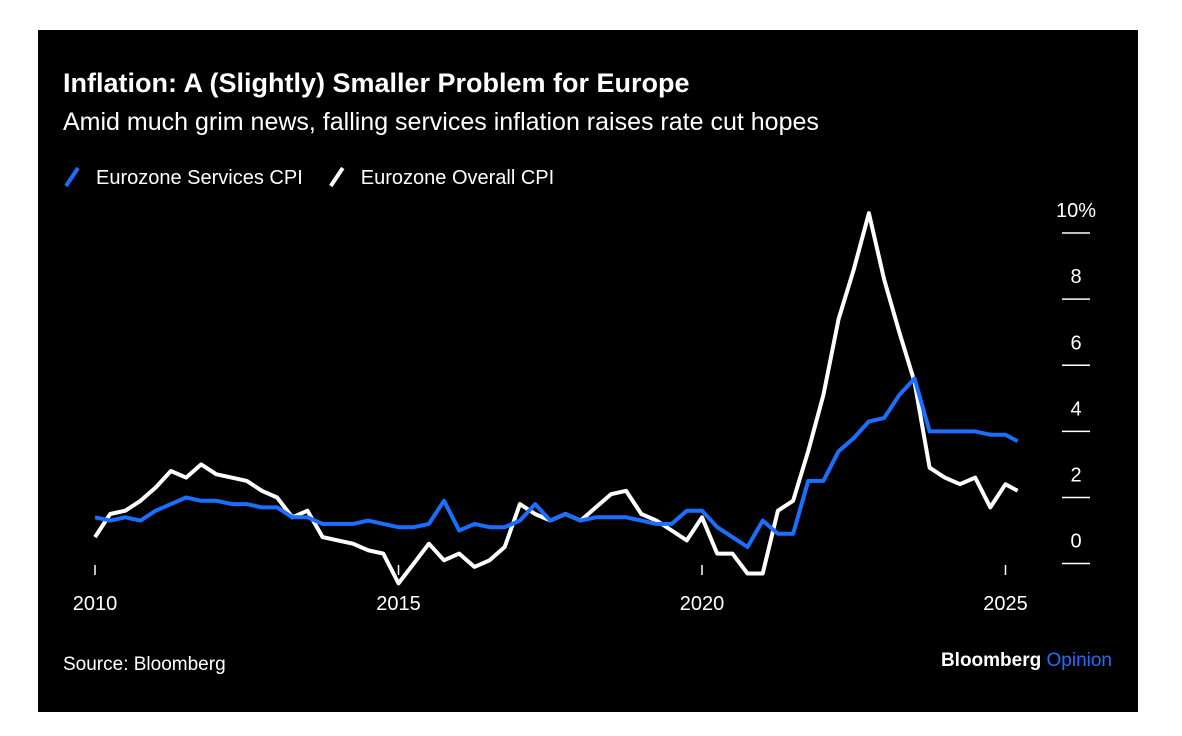  I want to click on legend-label: Eurozone Overall CPI, so click(457, 178).